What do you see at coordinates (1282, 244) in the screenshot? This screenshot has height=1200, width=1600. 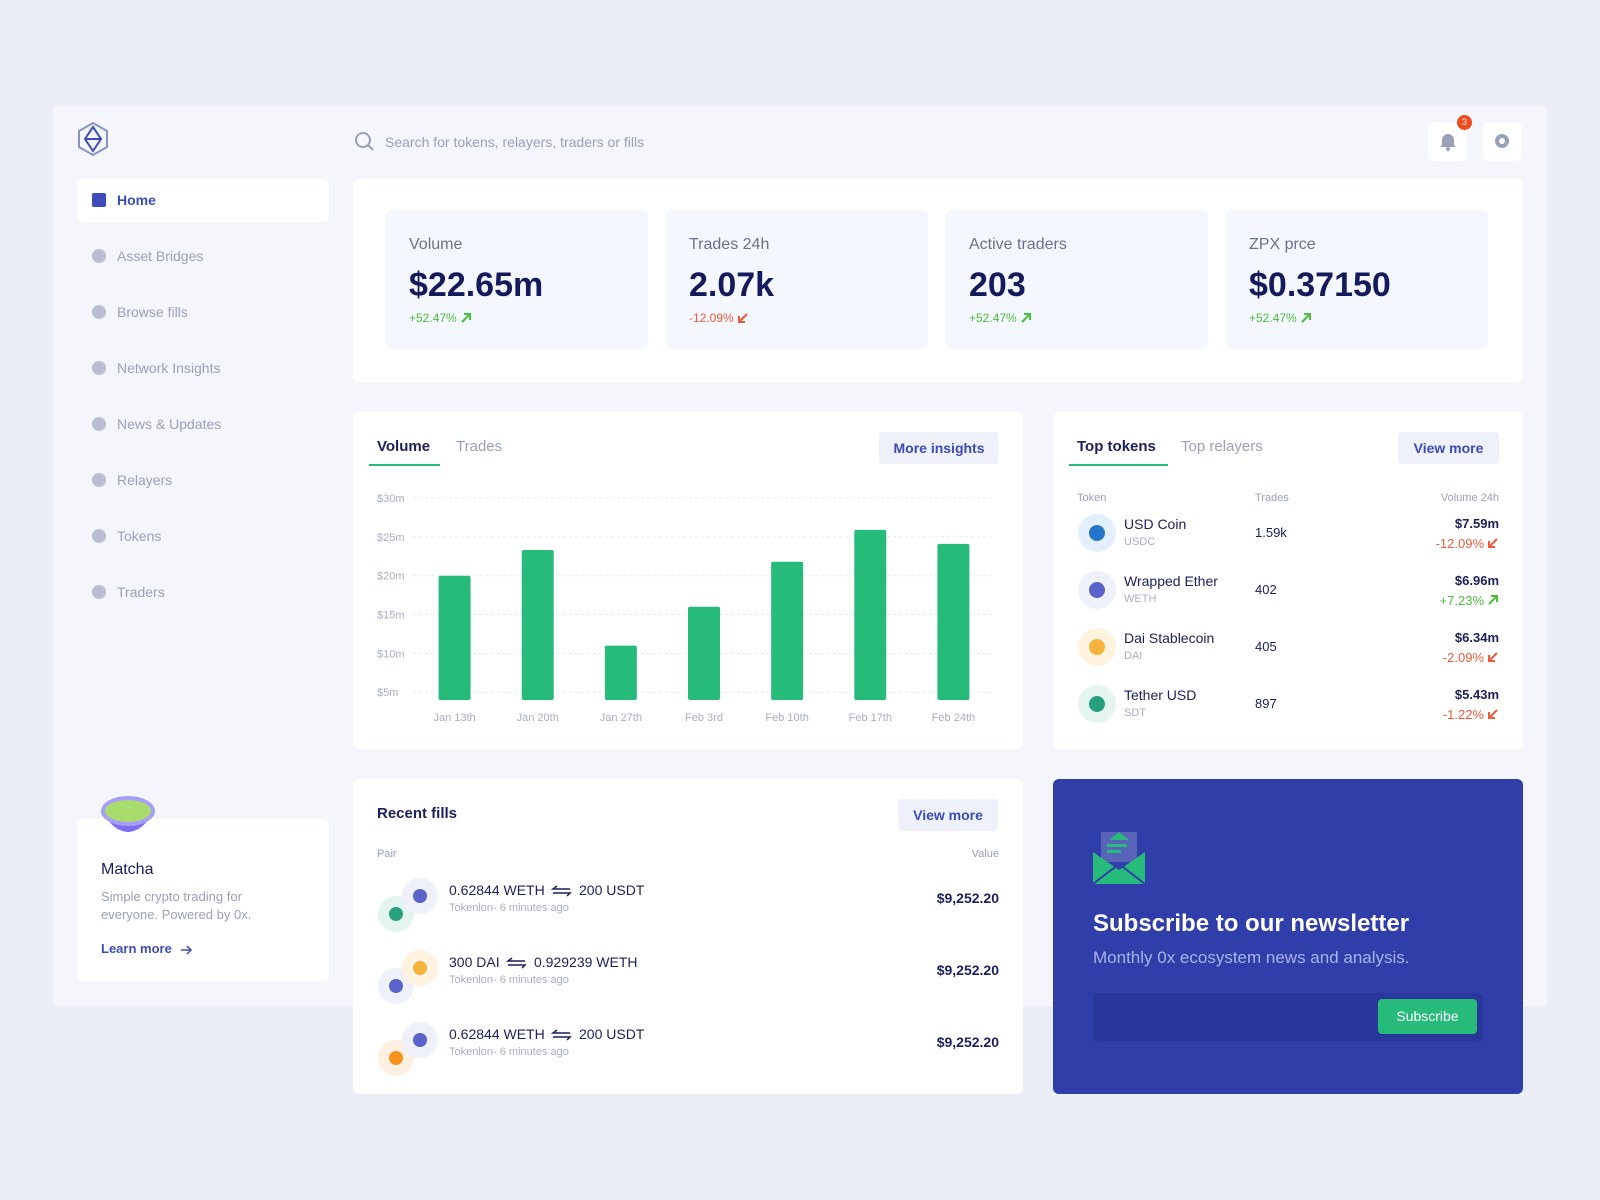 I see `stat-label: ZPX prce` at bounding box center [1282, 244].